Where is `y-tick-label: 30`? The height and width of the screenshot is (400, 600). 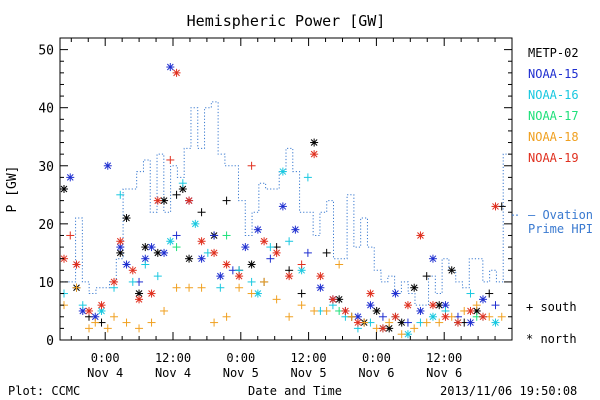
y-tick-label: 30 is located at coordinates (46, 167).